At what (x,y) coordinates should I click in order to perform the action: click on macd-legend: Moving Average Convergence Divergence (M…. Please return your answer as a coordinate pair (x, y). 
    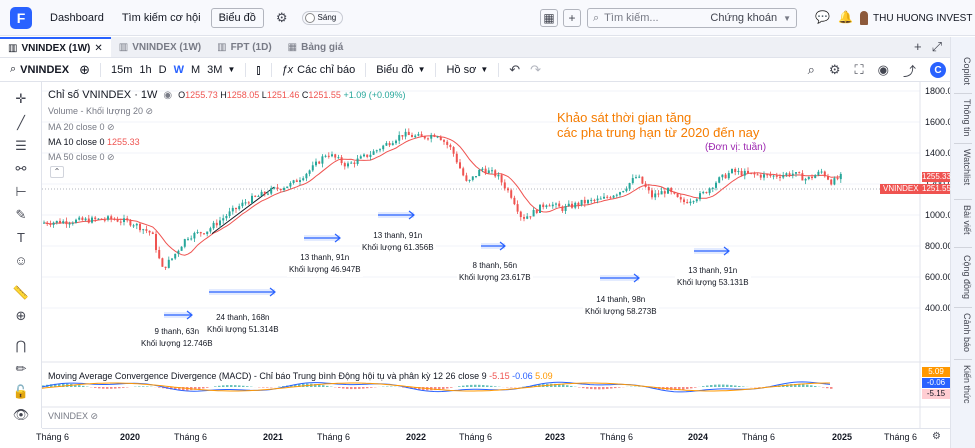
    Looking at the image, I should click on (300, 376).